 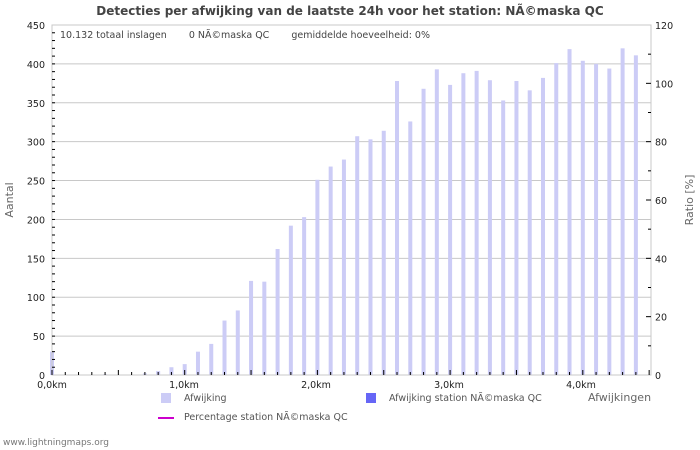 What do you see at coordinates (166, 418) in the screenshot?
I see `legend-swatch-percentage-station` at bounding box center [166, 418].